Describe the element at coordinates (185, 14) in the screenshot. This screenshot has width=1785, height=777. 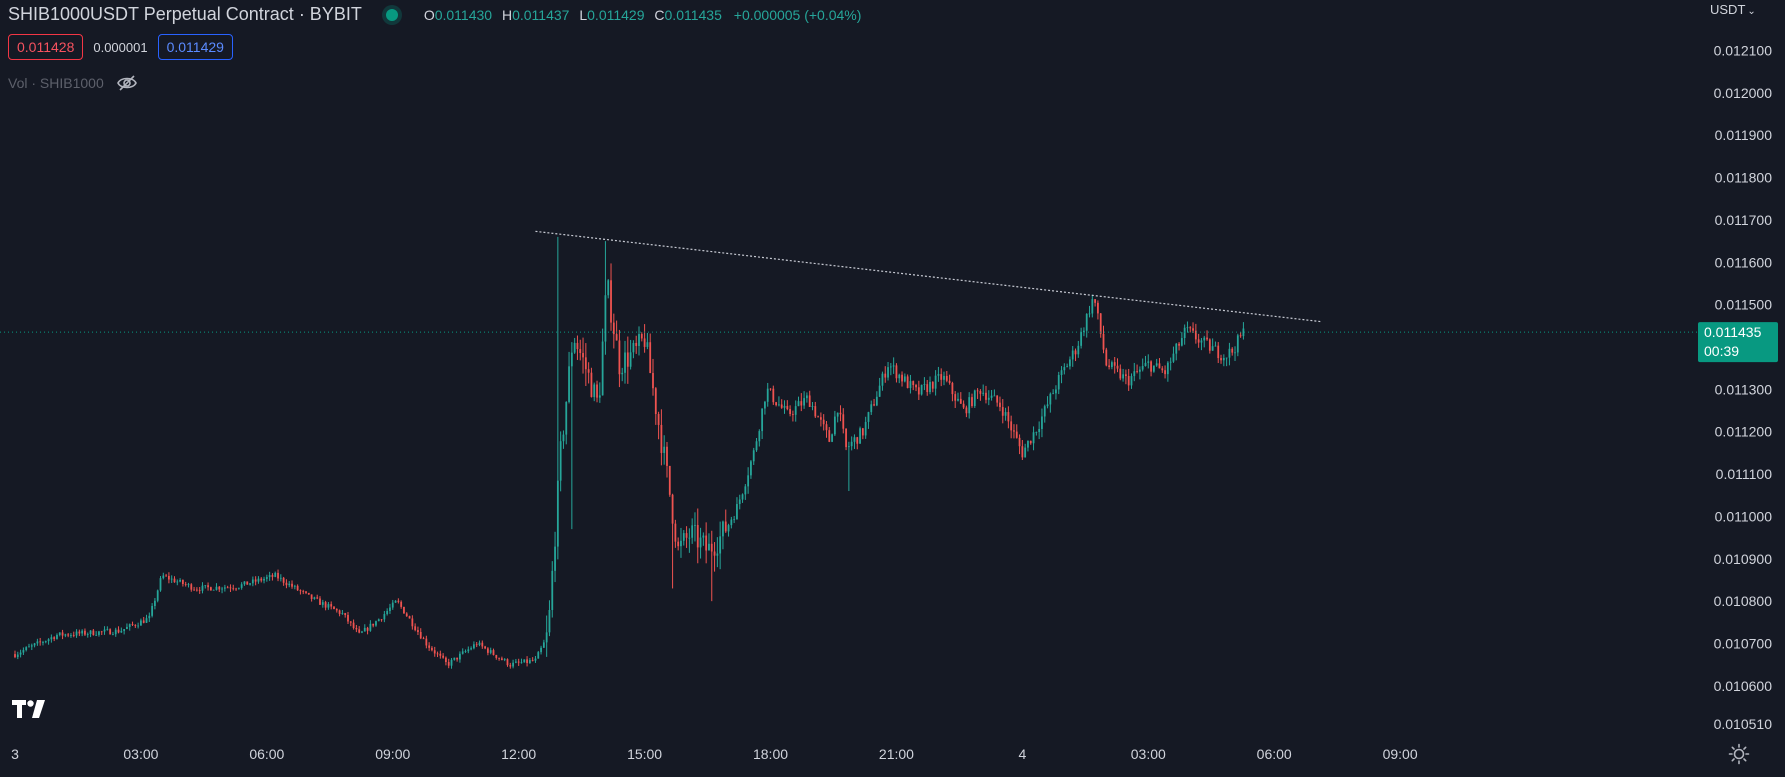
I see `symbol-title: SHIB1000USDT Perpetual Contract · BYBIT` at that location.